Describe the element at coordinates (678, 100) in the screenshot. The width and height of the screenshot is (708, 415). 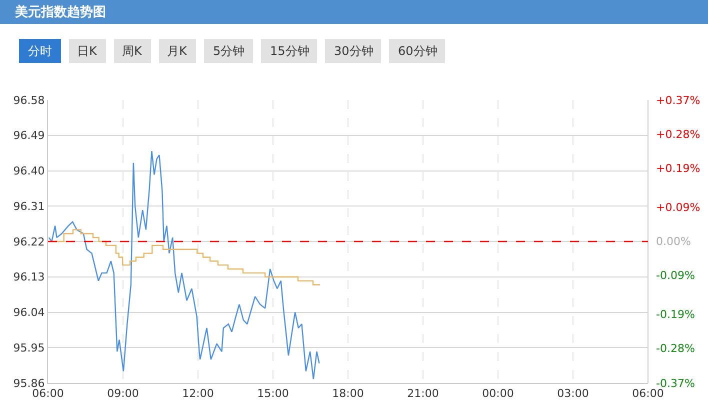
I see `y2-tick-label: +0.37%` at that location.